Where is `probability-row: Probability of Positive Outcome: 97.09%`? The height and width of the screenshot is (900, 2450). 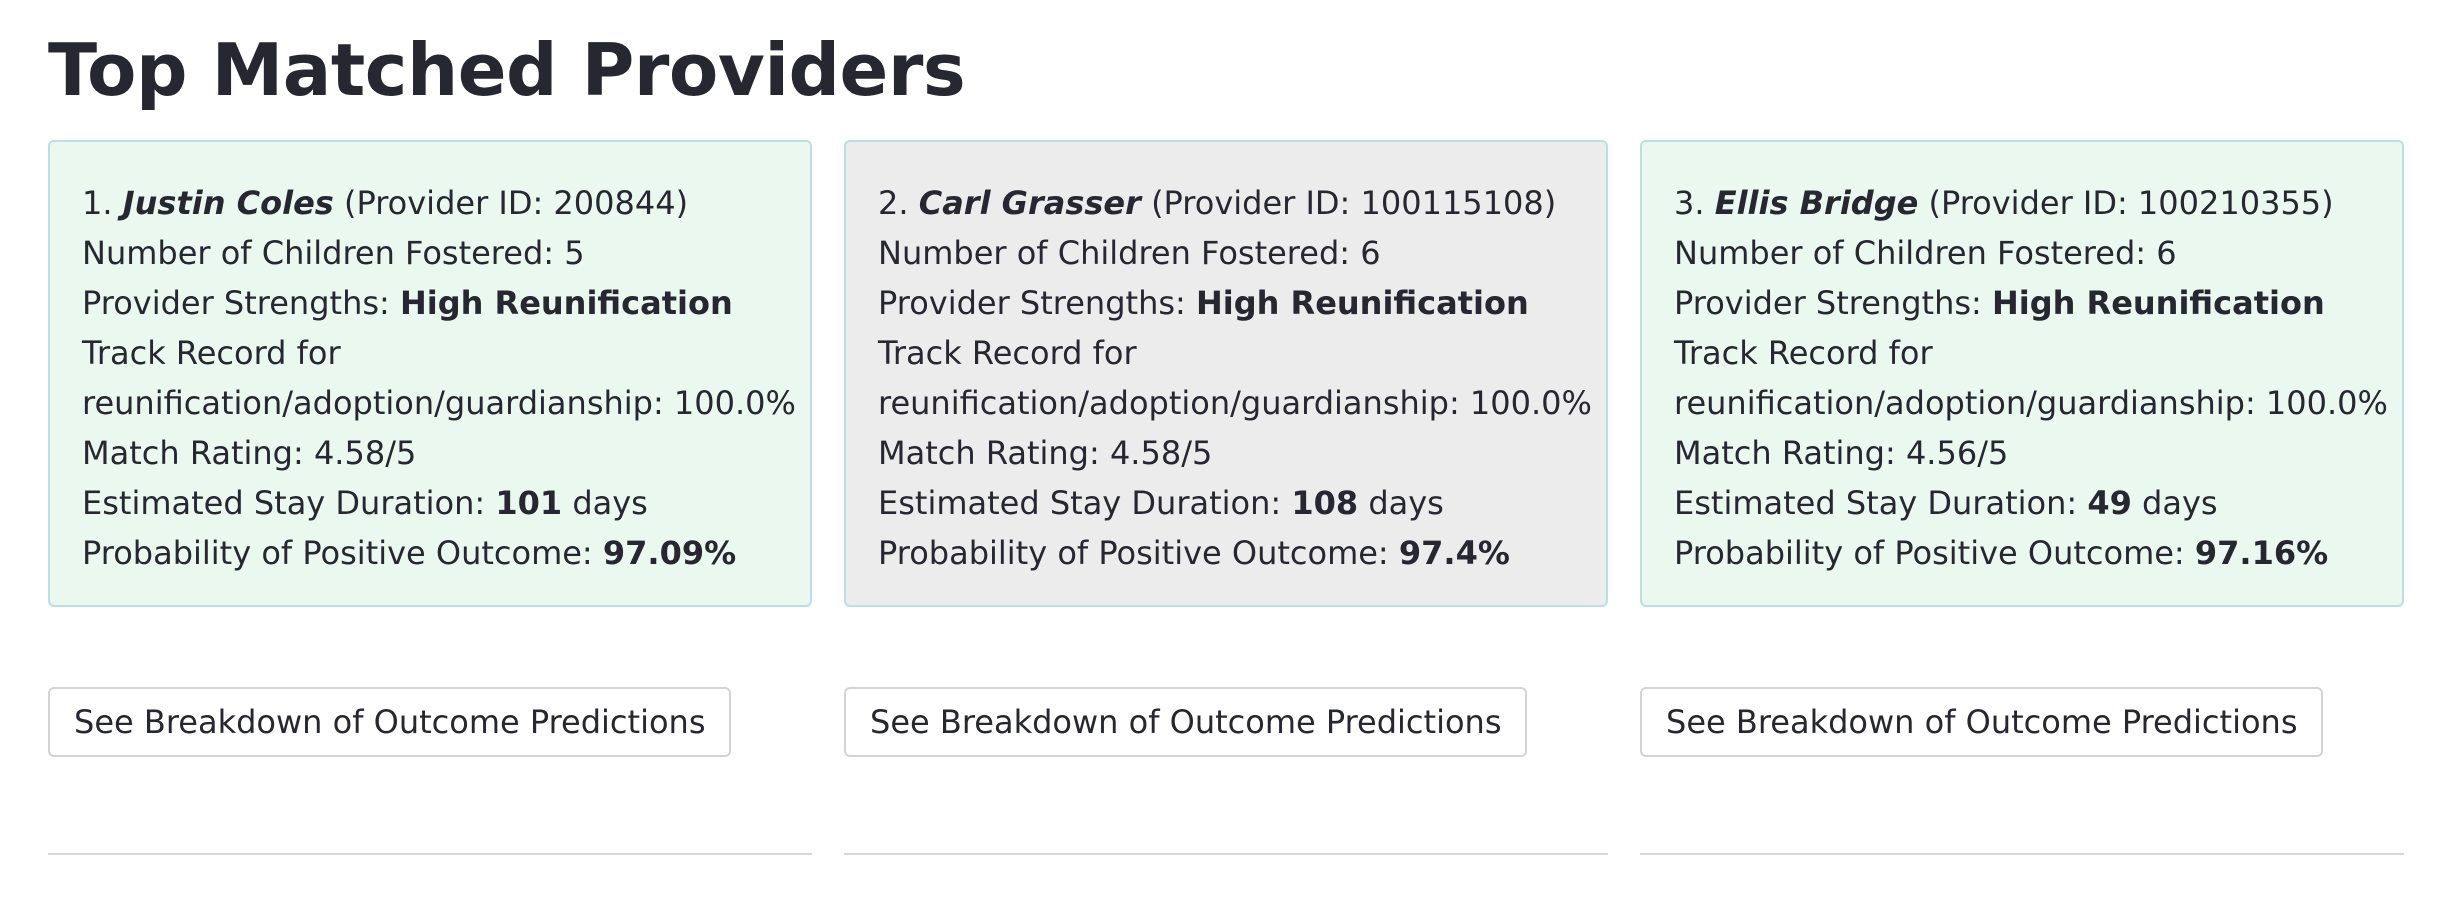
probability-row: Probability of Positive Outcome: 97.09% is located at coordinates (430, 553).